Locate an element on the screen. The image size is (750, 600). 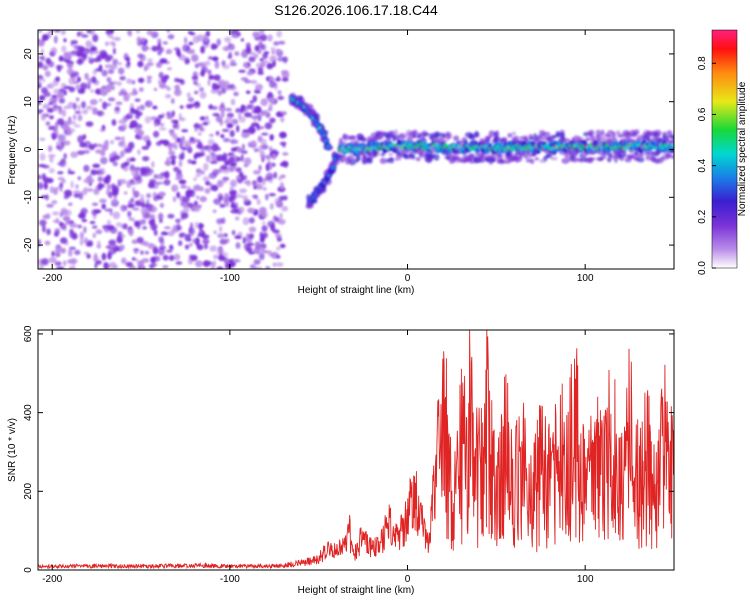
colorbar-gradient is located at coordinates (724, 149).